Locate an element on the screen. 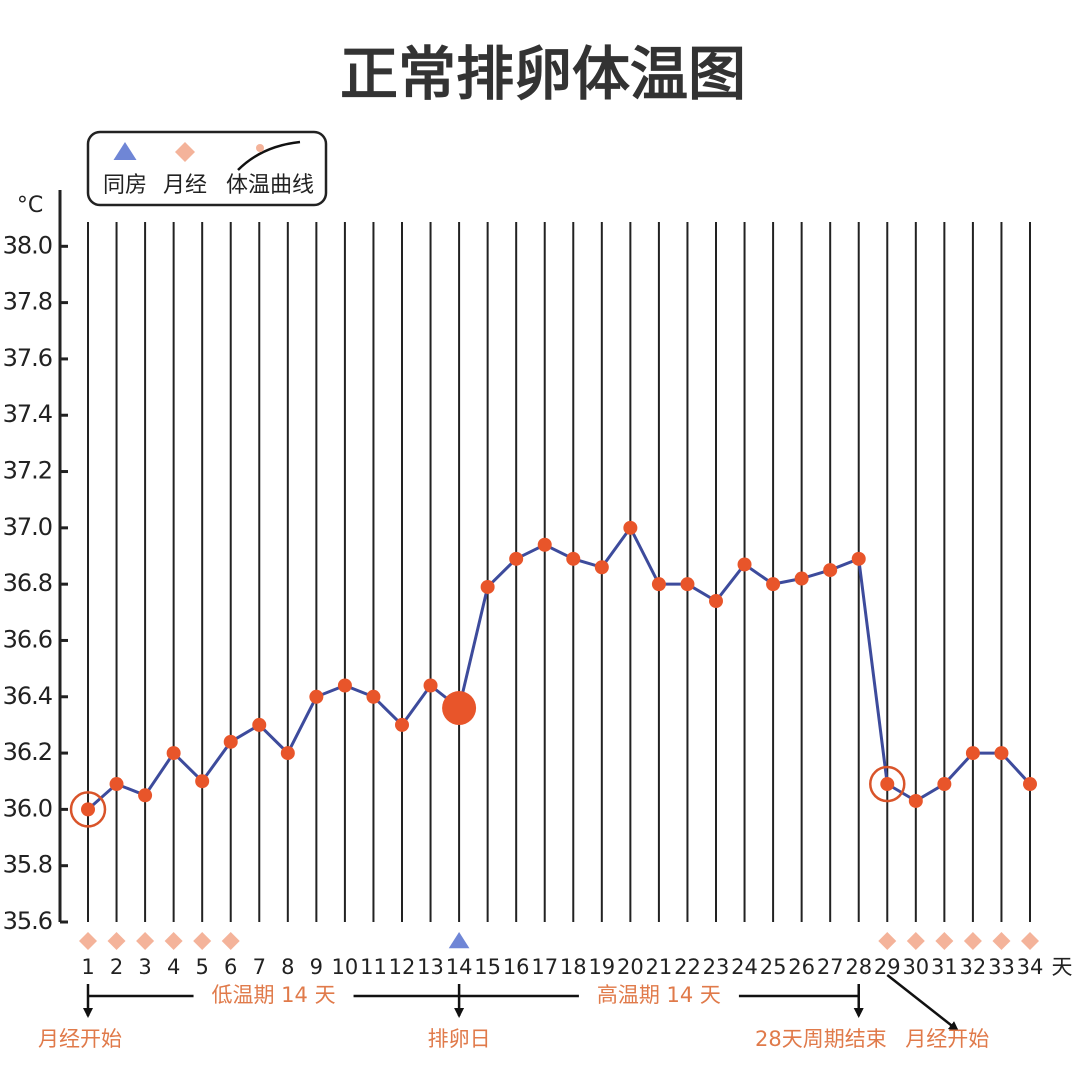 The height and width of the screenshot is (1084, 1086). x-unit: 天 is located at coordinates (1062, 967).